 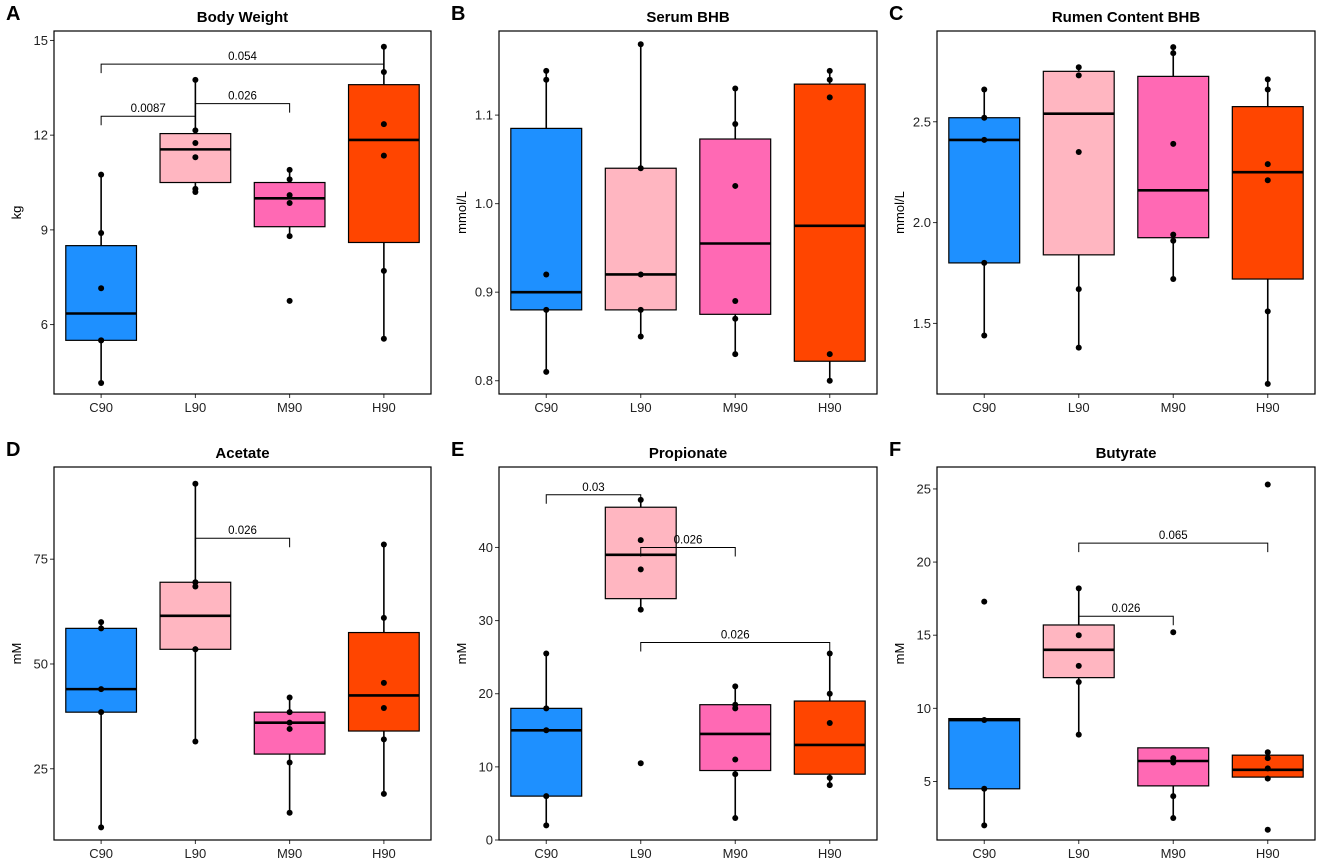 What do you see at coordinates (896, 14) in the screenshot?
I see `panel-letter: C` at bounding box center [896, 14].